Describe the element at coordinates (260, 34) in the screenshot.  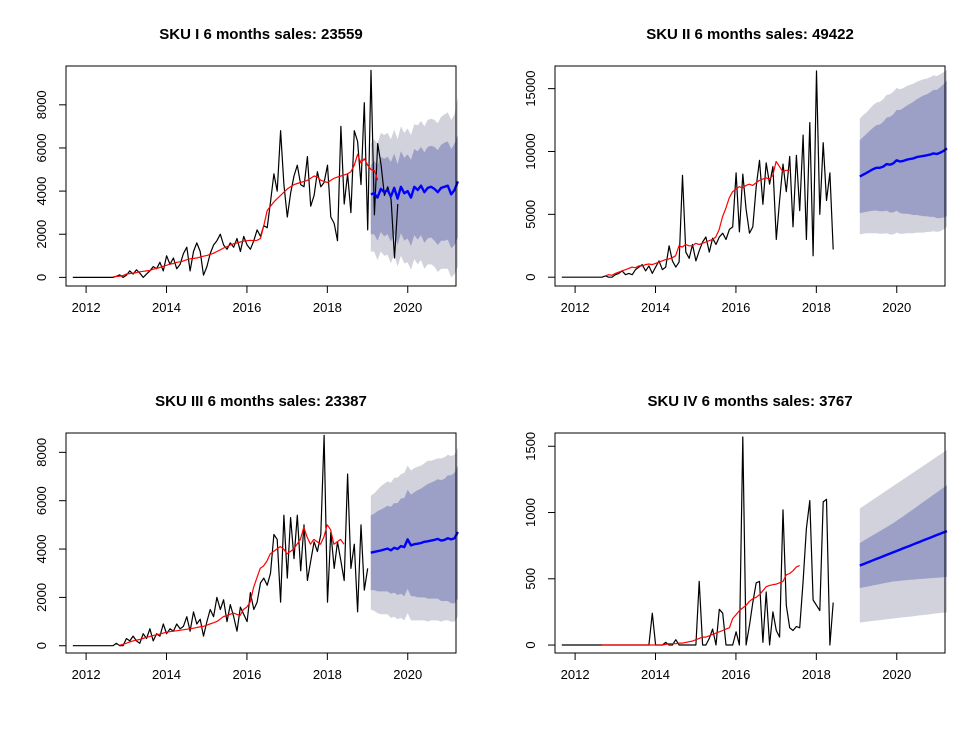
I see `chart-title: SKU I 6 months sales: 23559` at that location.